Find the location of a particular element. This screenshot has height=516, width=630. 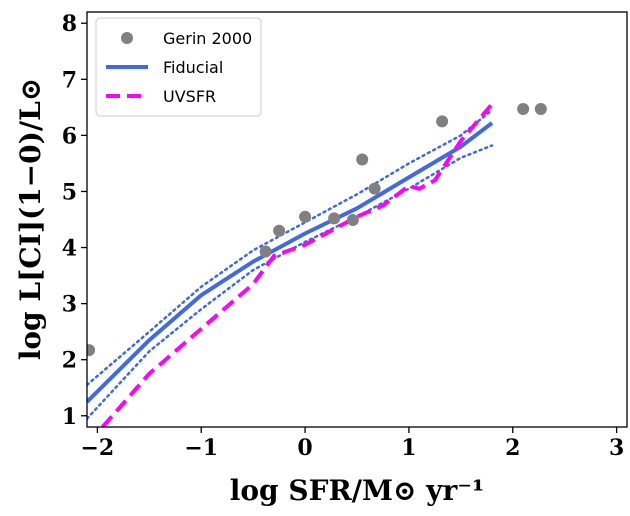

y-tick-label: 7 is located at coordinates (69, 80).